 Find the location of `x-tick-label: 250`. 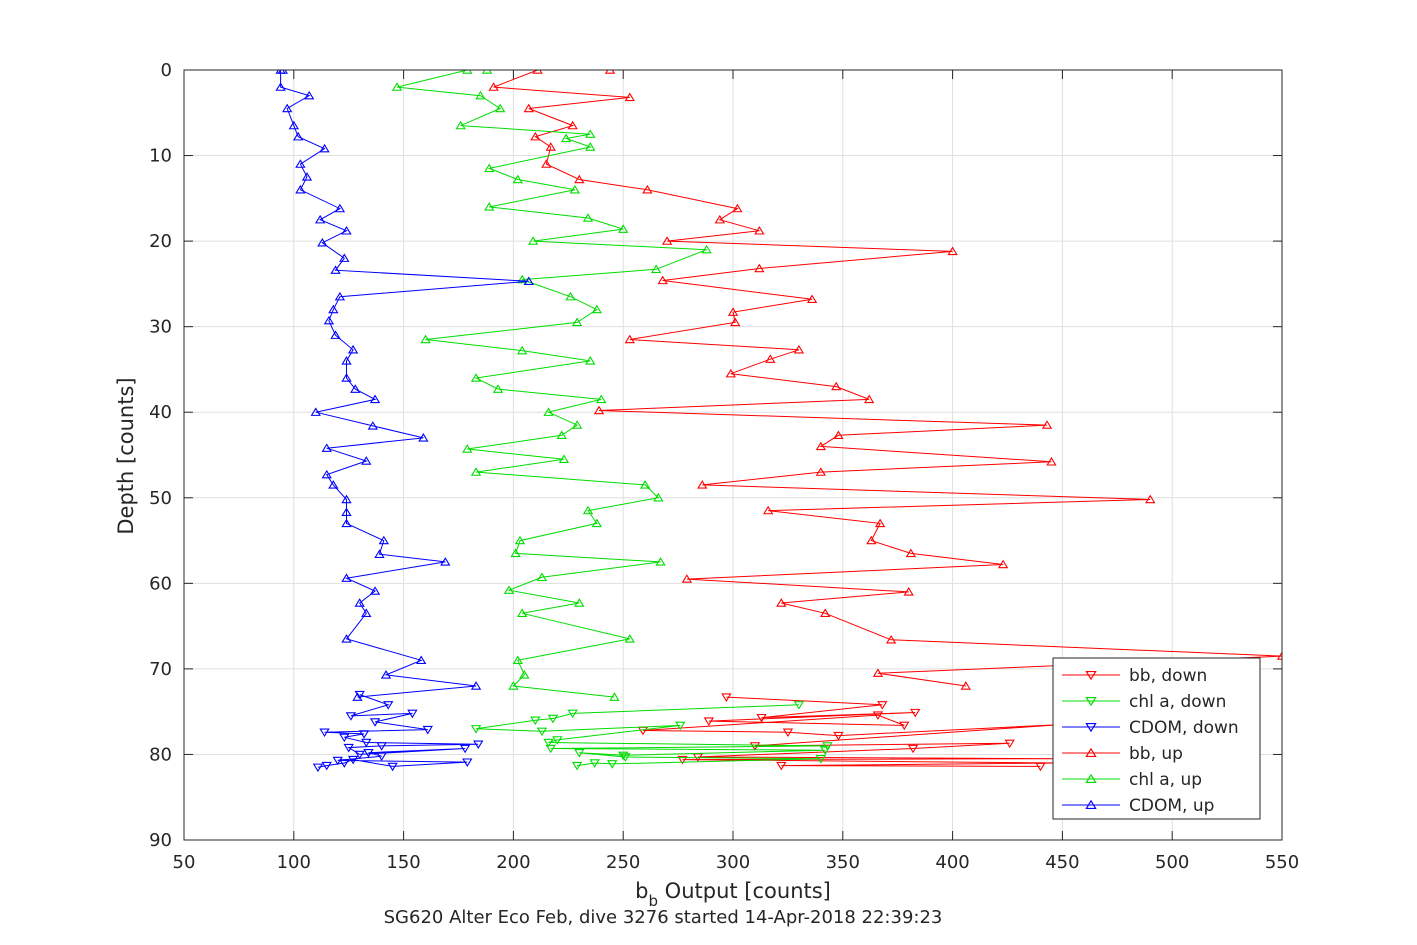

x-tick-label: 250 is located at coordinates (623, 862).